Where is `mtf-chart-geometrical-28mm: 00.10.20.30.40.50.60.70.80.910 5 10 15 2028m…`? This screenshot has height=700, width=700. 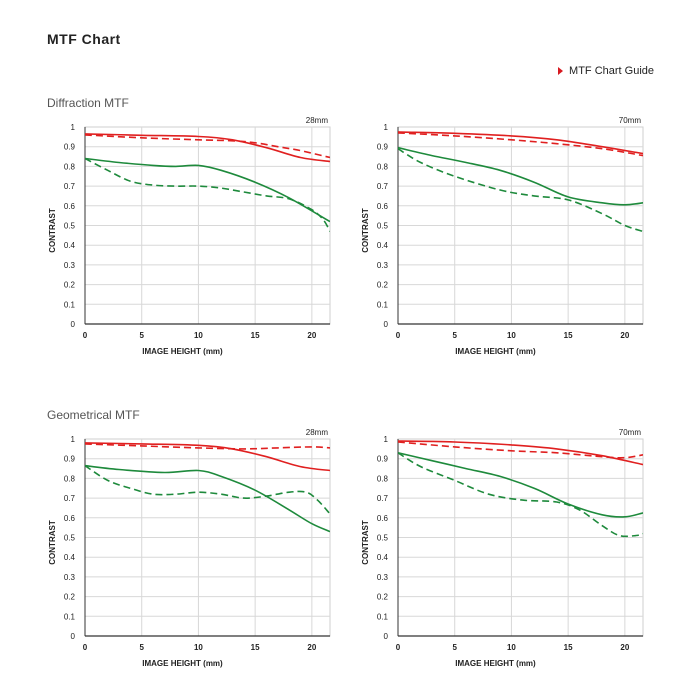 mtf-chart-geometrical-28mm: 00.10.20.30.40.50.60.70.80.910 5 10 15 2028m… is located at coordinates (189, 548).